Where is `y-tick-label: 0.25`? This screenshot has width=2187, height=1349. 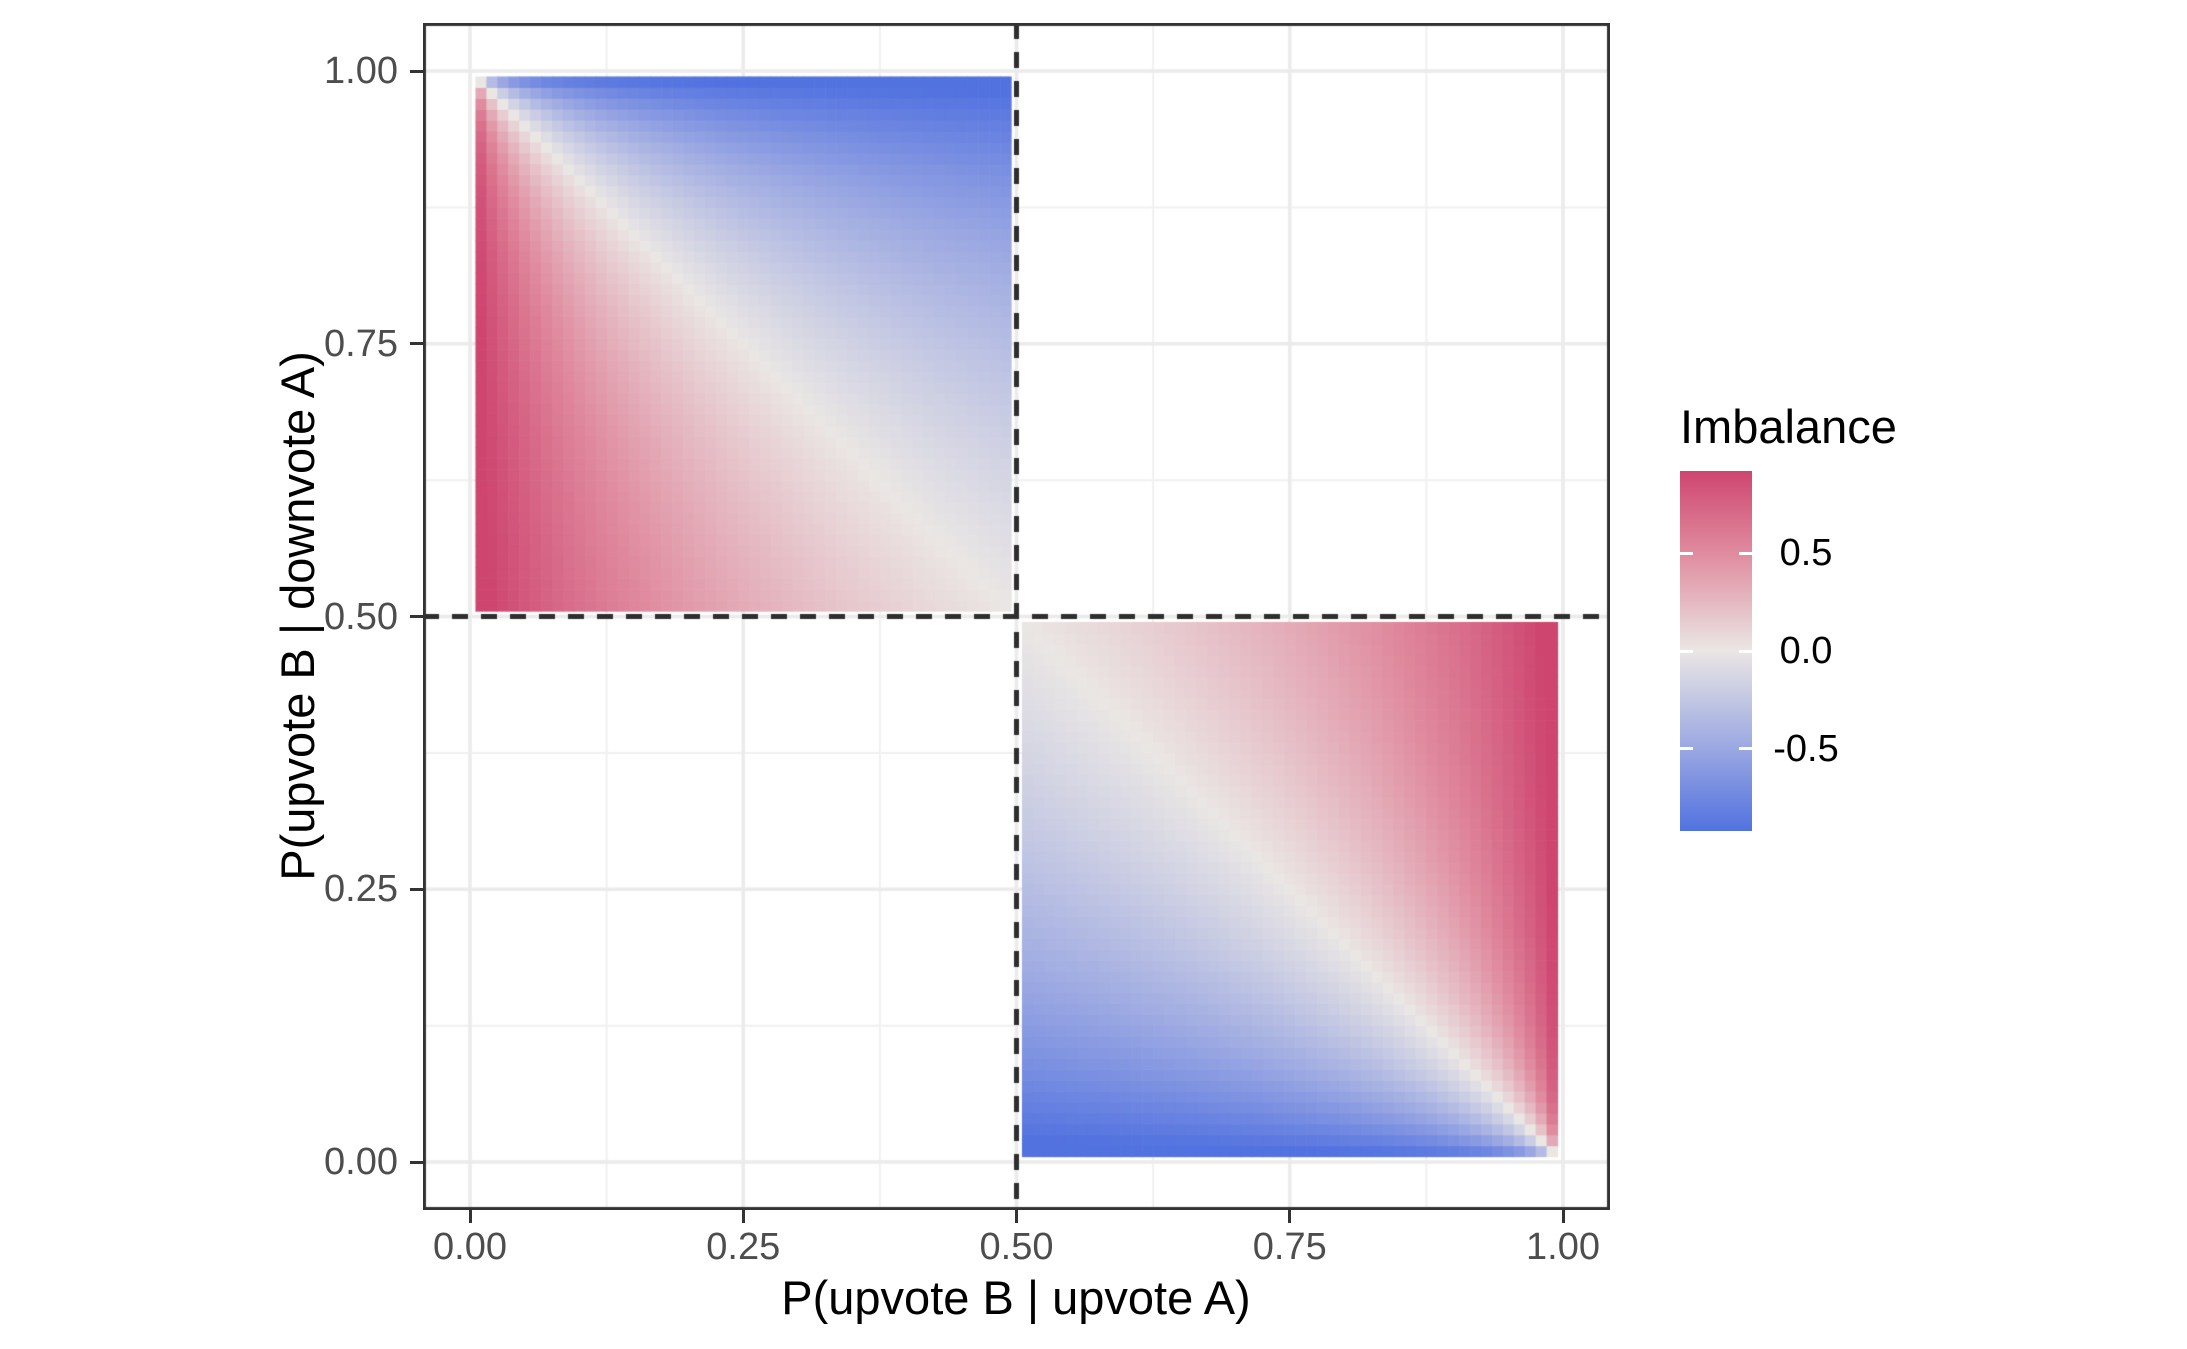 y-tick-label: 0.25 is located at coordinates (361, 889).